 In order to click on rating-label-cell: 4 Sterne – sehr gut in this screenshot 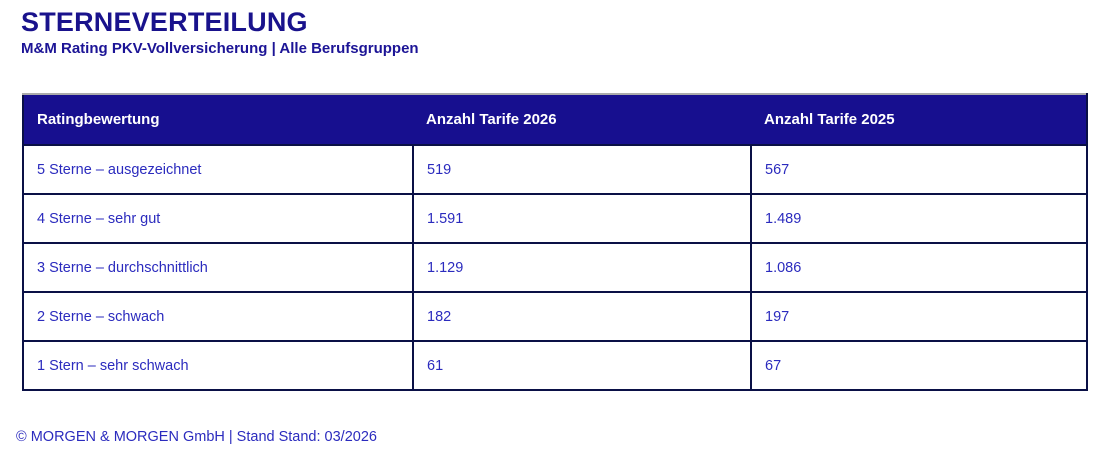, I will do `click(218, 218)`.